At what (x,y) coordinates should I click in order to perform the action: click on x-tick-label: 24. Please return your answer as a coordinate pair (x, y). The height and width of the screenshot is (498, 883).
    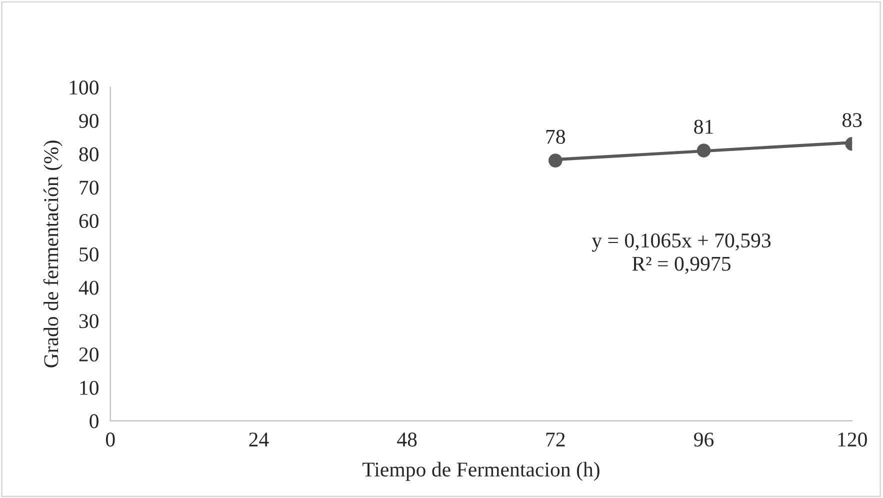
    Looking at the image, I should click on (259, 439).